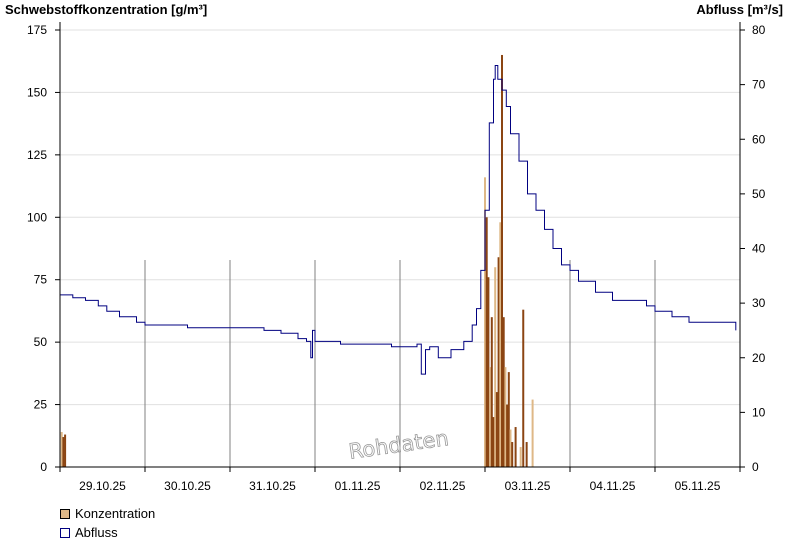  I want to click on y-left-tick-label: 0, so click(43, 467).